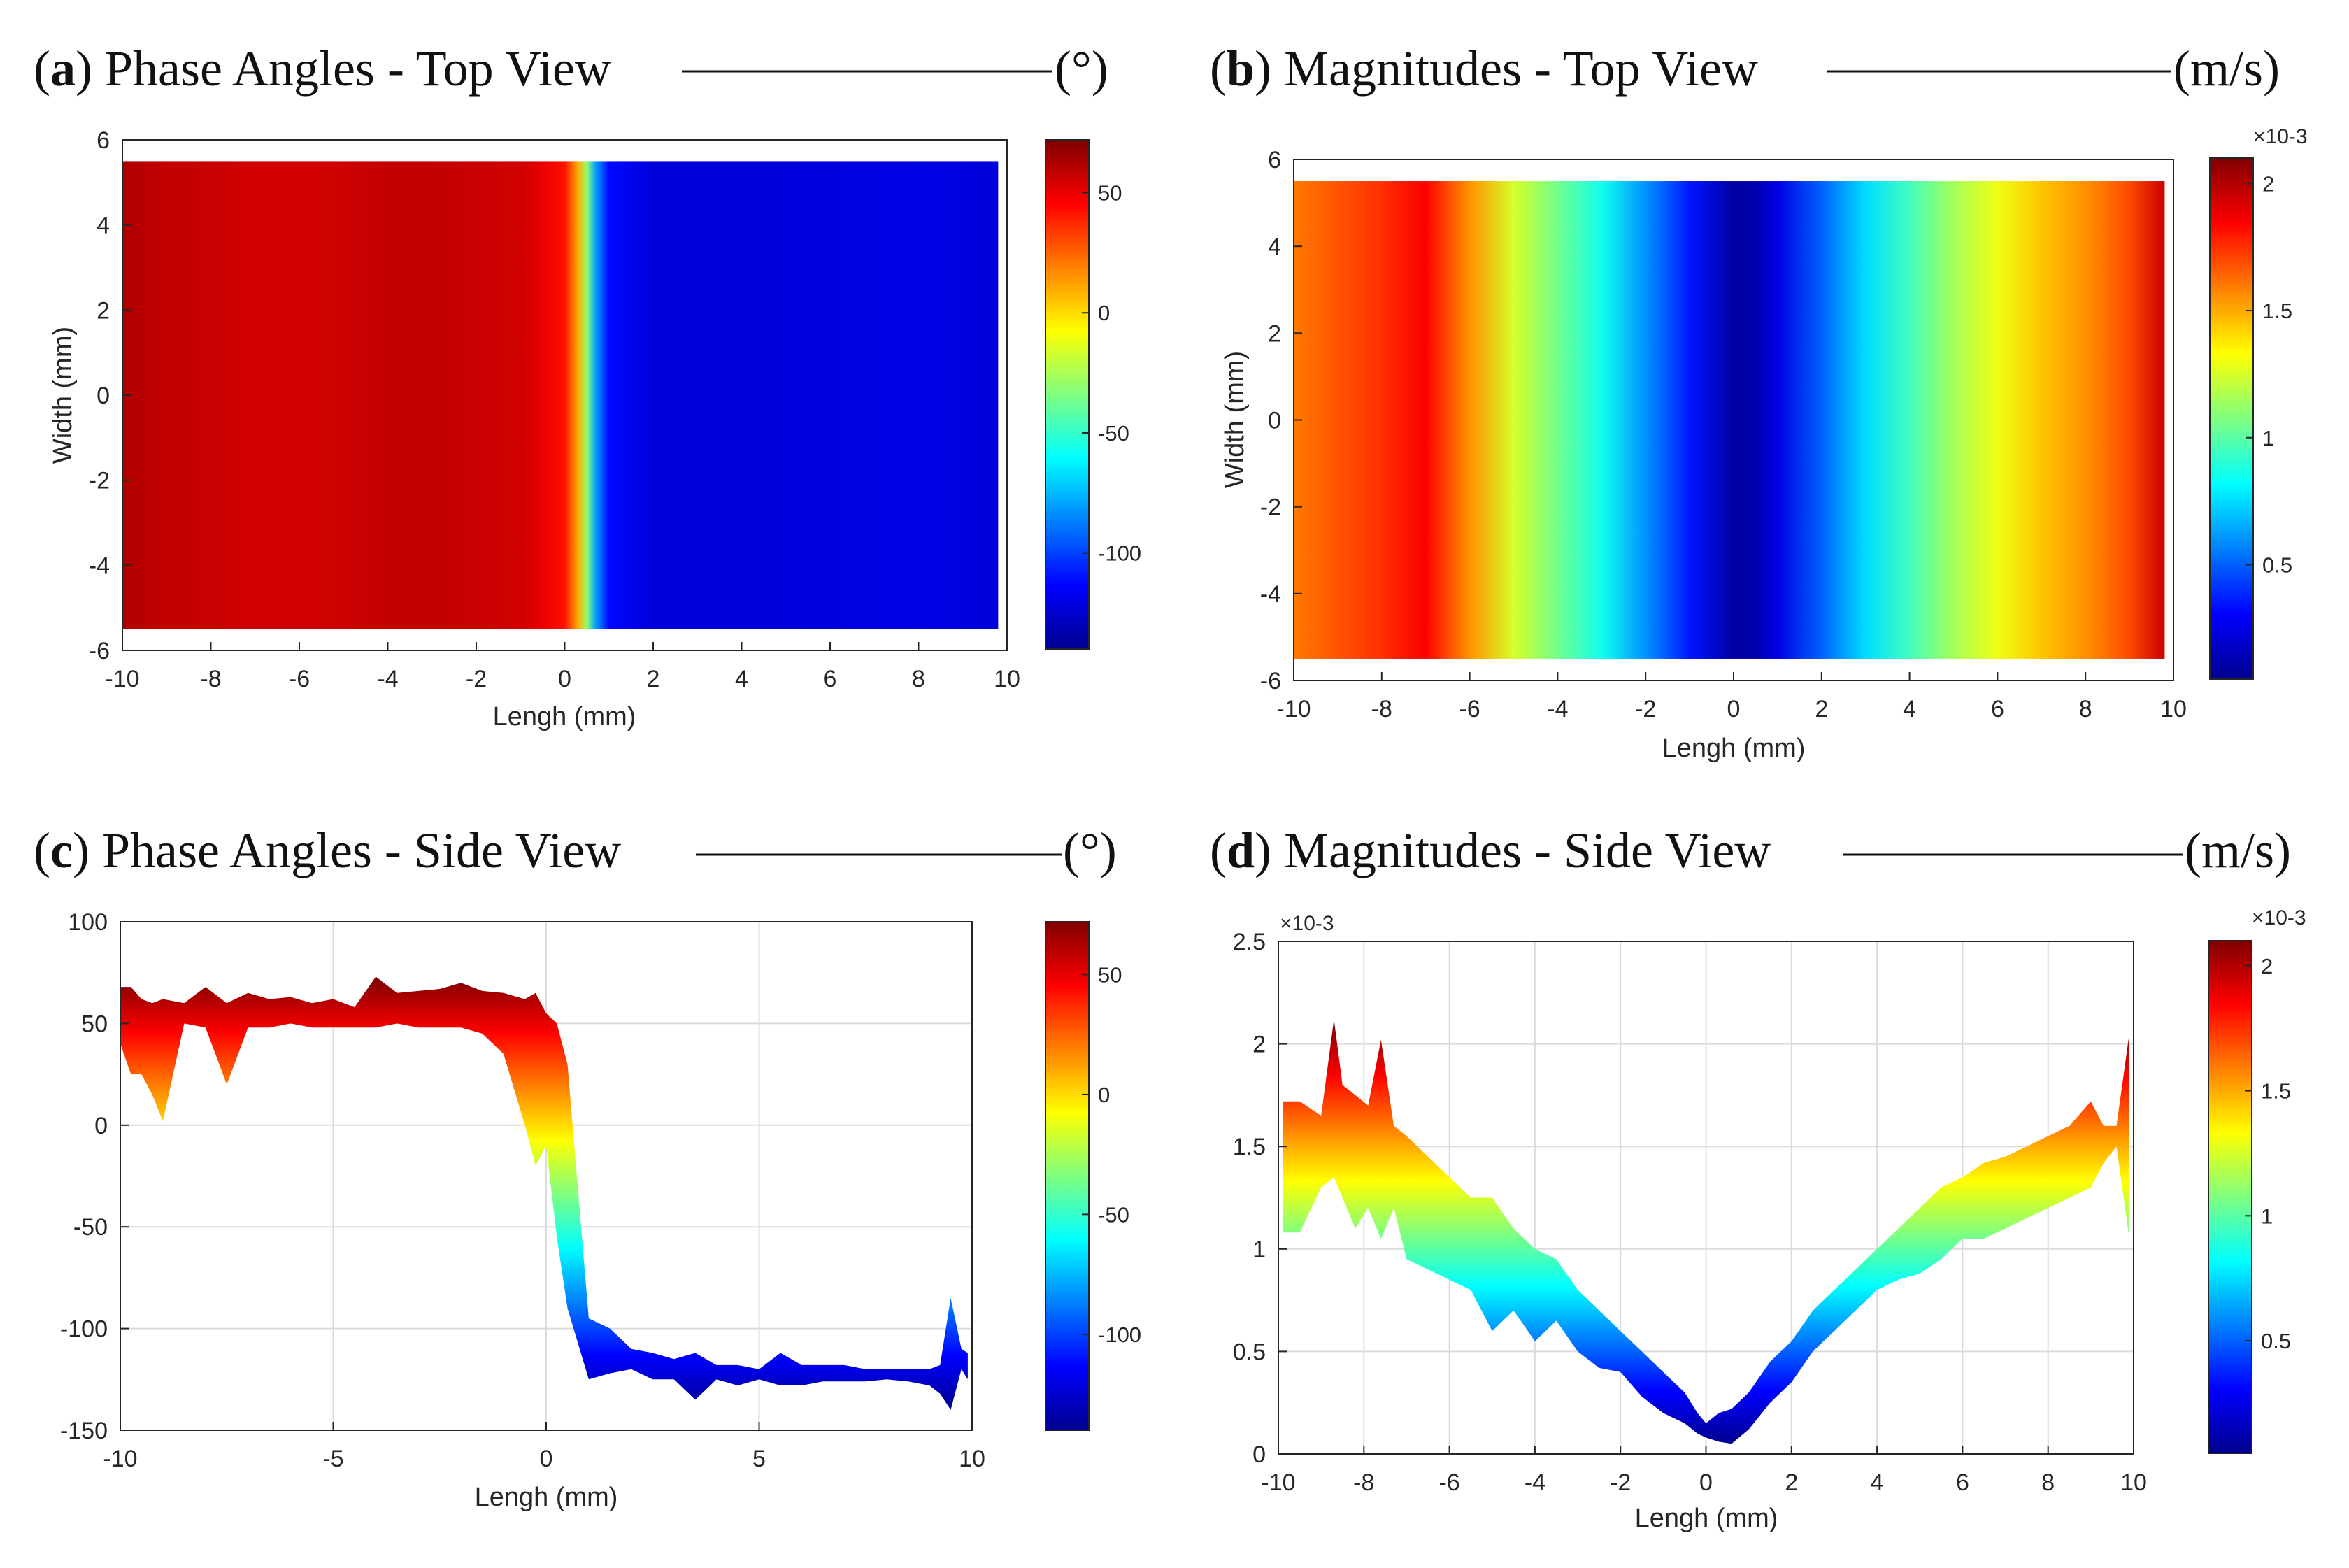 This screenshot has width=2349, height=1568. I want to click on panel-c-plot, so click(544, 1193).